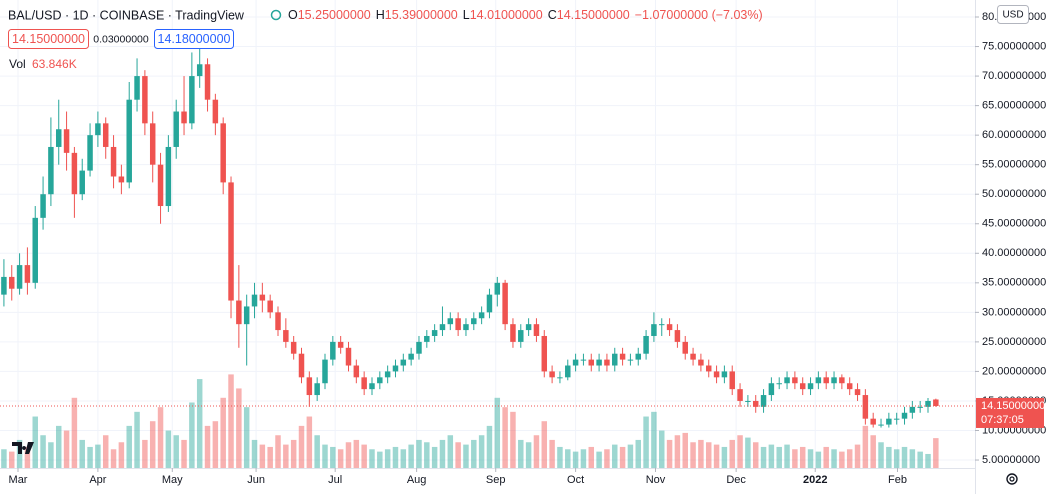 Image resolution: width=1054 pixels, height=494 pixels. I want to click on currency: USD, so click(1012, 15).